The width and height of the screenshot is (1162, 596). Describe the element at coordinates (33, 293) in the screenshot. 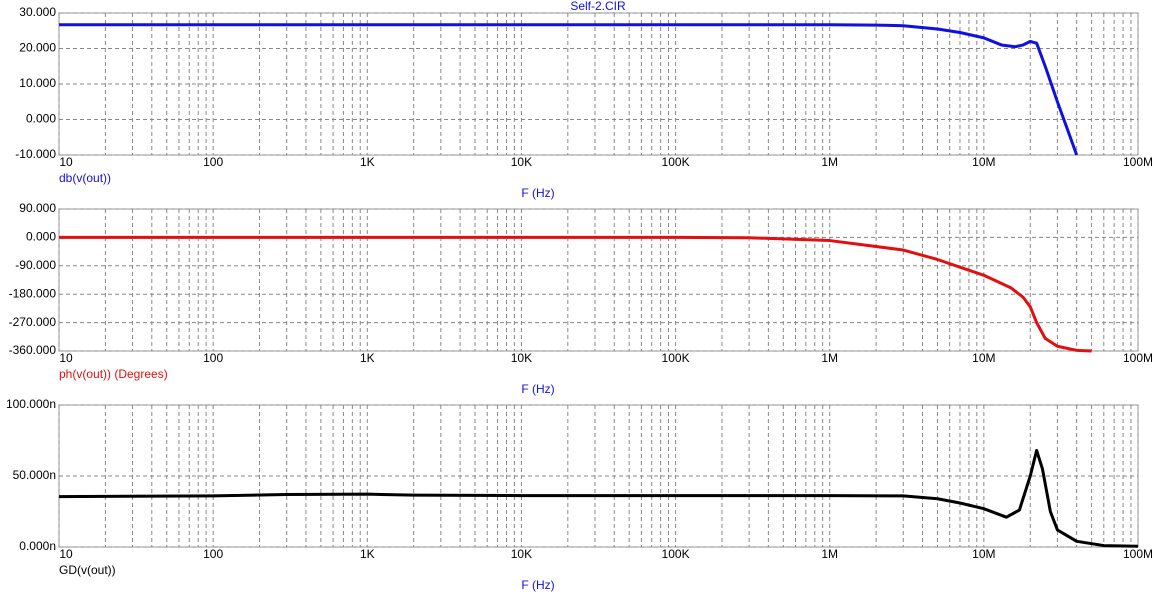

I see `y-tick-label: -180.000` at that location.